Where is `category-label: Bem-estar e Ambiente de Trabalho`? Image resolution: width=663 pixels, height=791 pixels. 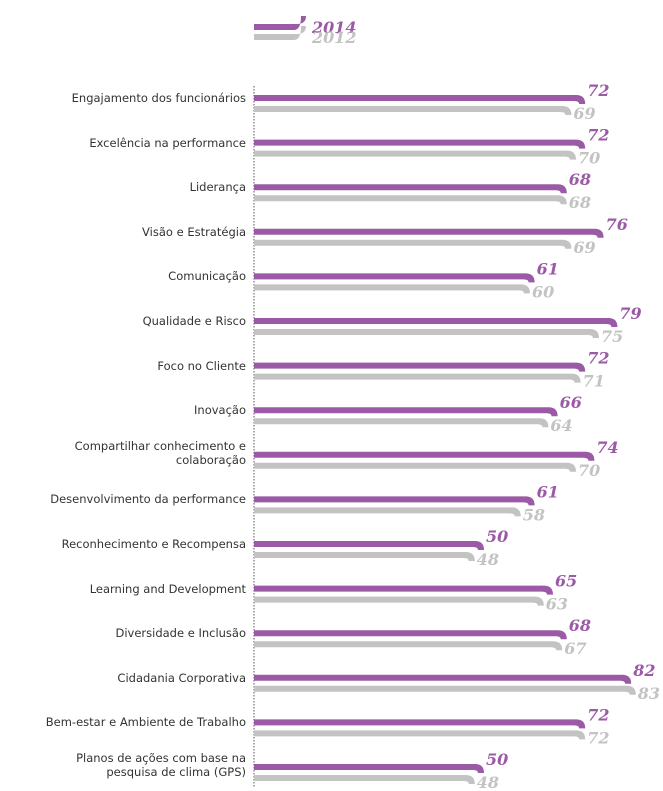
category-label: Bem-estar e Ambiente de Trabalho is located at coordinates (145, 722).